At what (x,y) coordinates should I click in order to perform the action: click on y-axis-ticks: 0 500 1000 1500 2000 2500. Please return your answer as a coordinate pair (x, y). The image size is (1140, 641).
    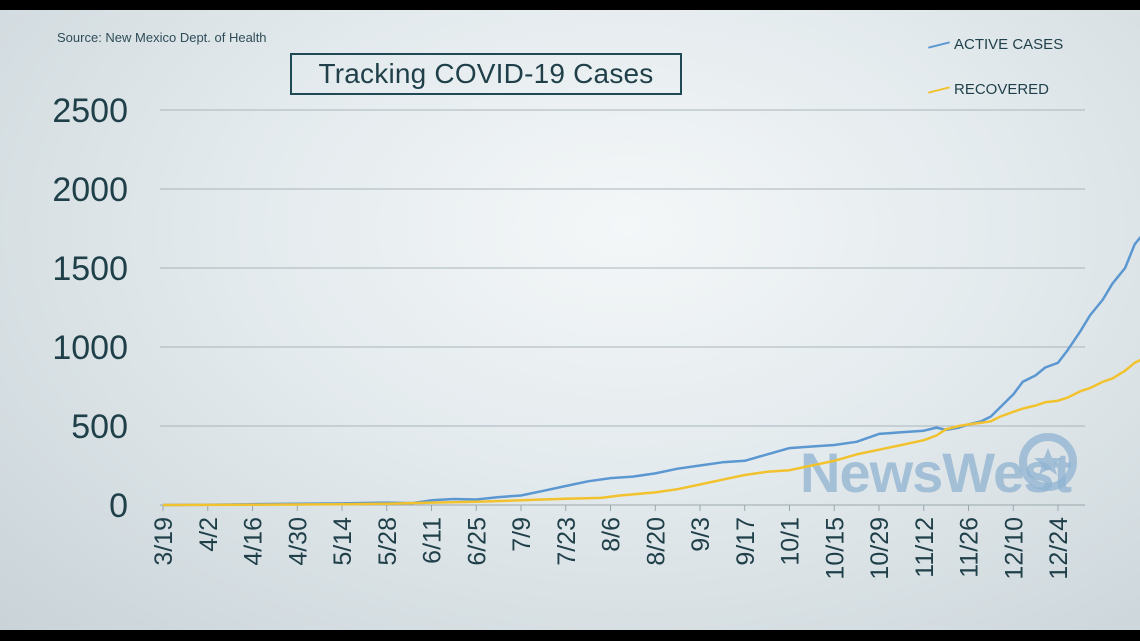
    Looking at the image, I should click on (90, 308).